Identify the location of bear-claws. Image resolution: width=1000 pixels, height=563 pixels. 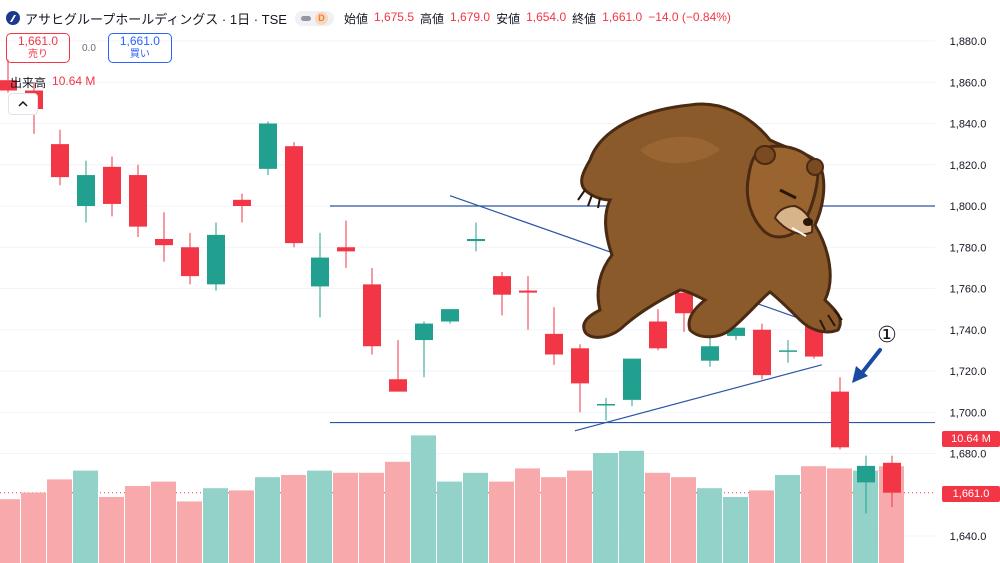
(831, 320).